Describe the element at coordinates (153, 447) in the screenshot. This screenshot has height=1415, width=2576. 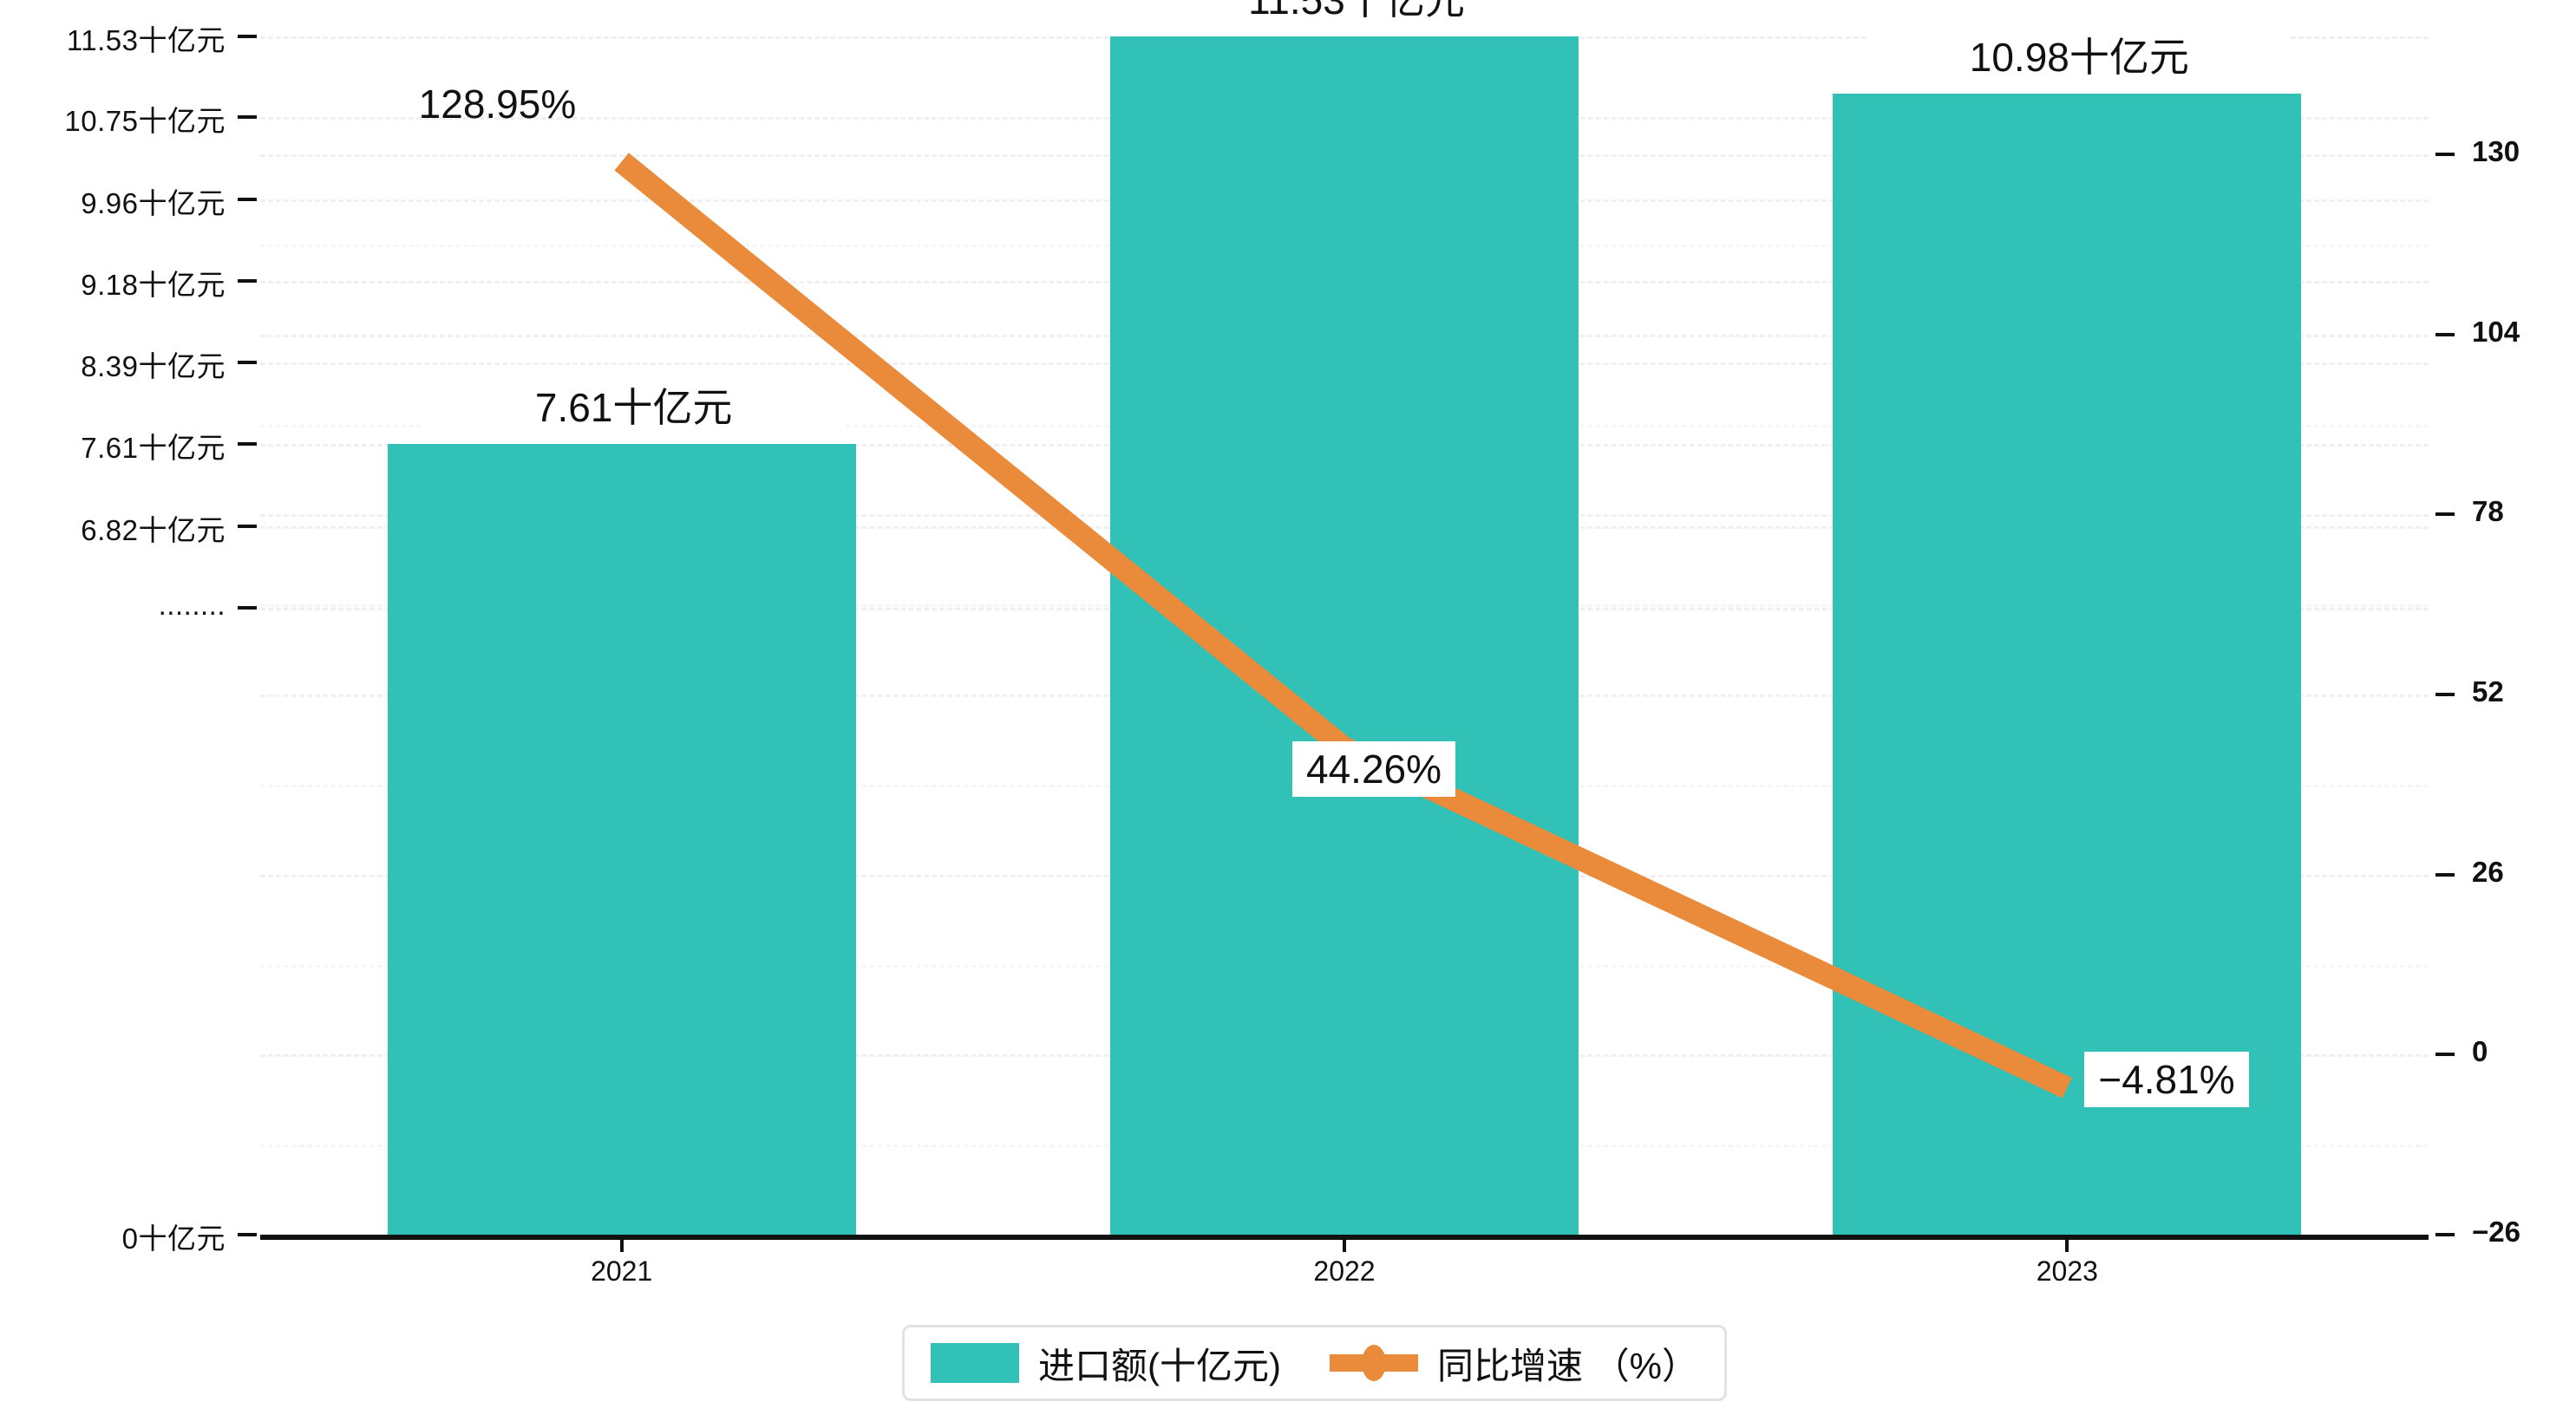
I see `left-tick-label: 7.61十亿元` at that location.